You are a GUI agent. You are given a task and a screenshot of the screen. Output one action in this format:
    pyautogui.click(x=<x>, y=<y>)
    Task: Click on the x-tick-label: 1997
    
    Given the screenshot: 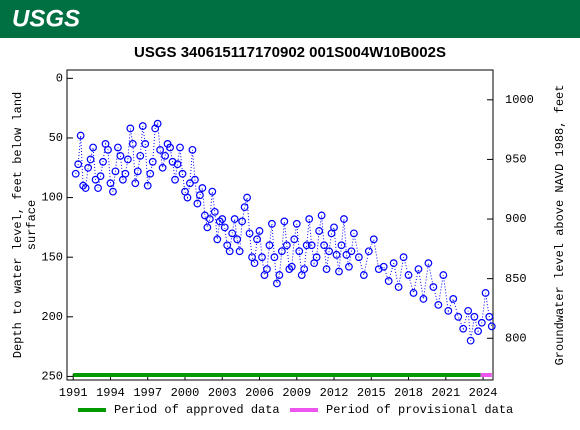 What is the action you would take?
    pyautogui.click(x=147, y=393)
    